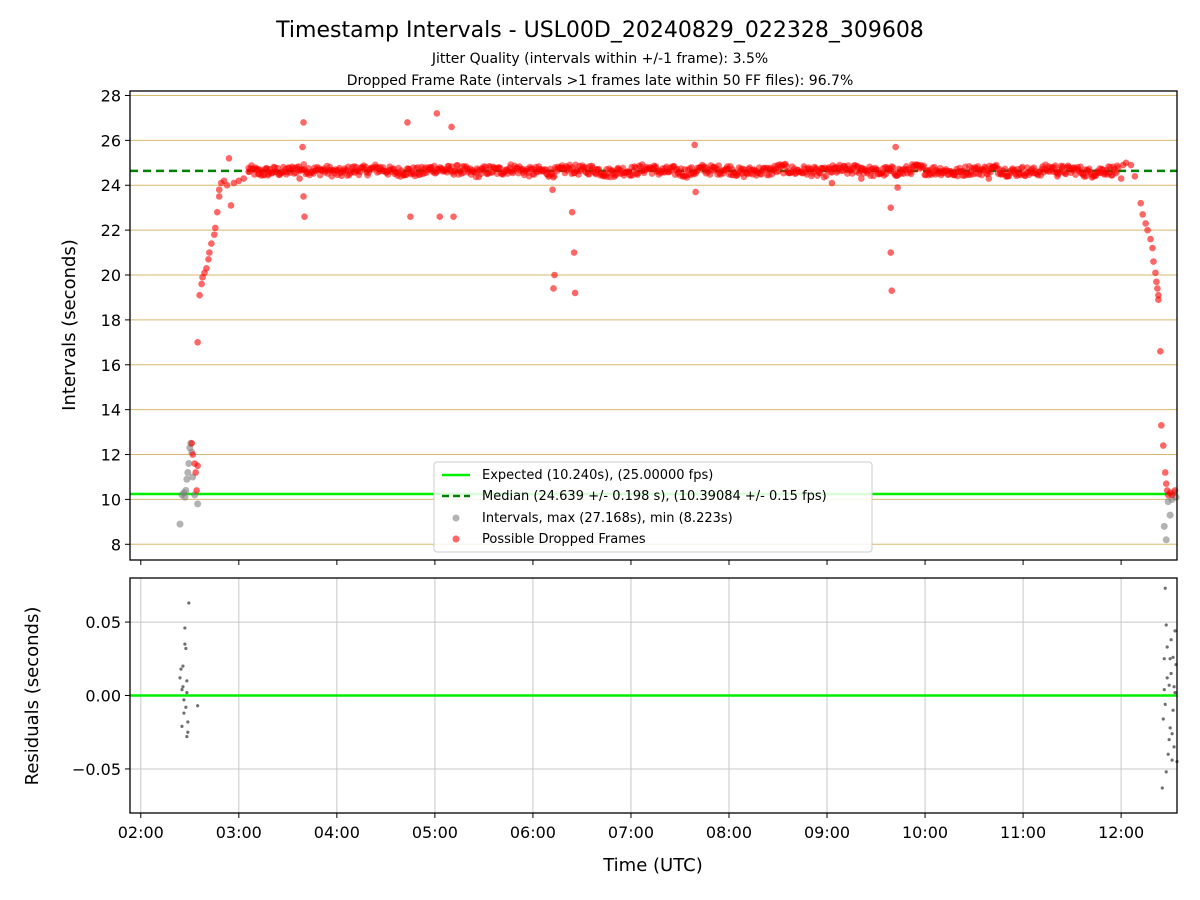 Image resolution: width=1200 pixels, height=900 pixels. What do you see at coordinates (141, 832) in the screenshot?
I see `x-tick-label: 02:00` at bounding box center [141, 832].